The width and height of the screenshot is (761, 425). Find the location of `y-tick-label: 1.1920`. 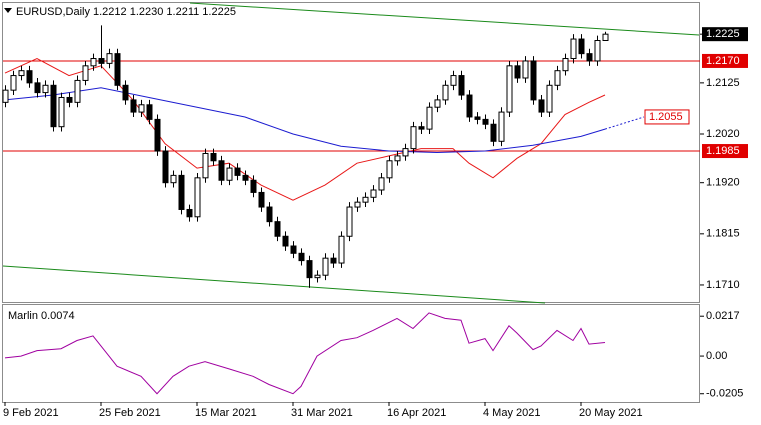

y-tick-label: 1.1920 is located at coordinates (723, 183).